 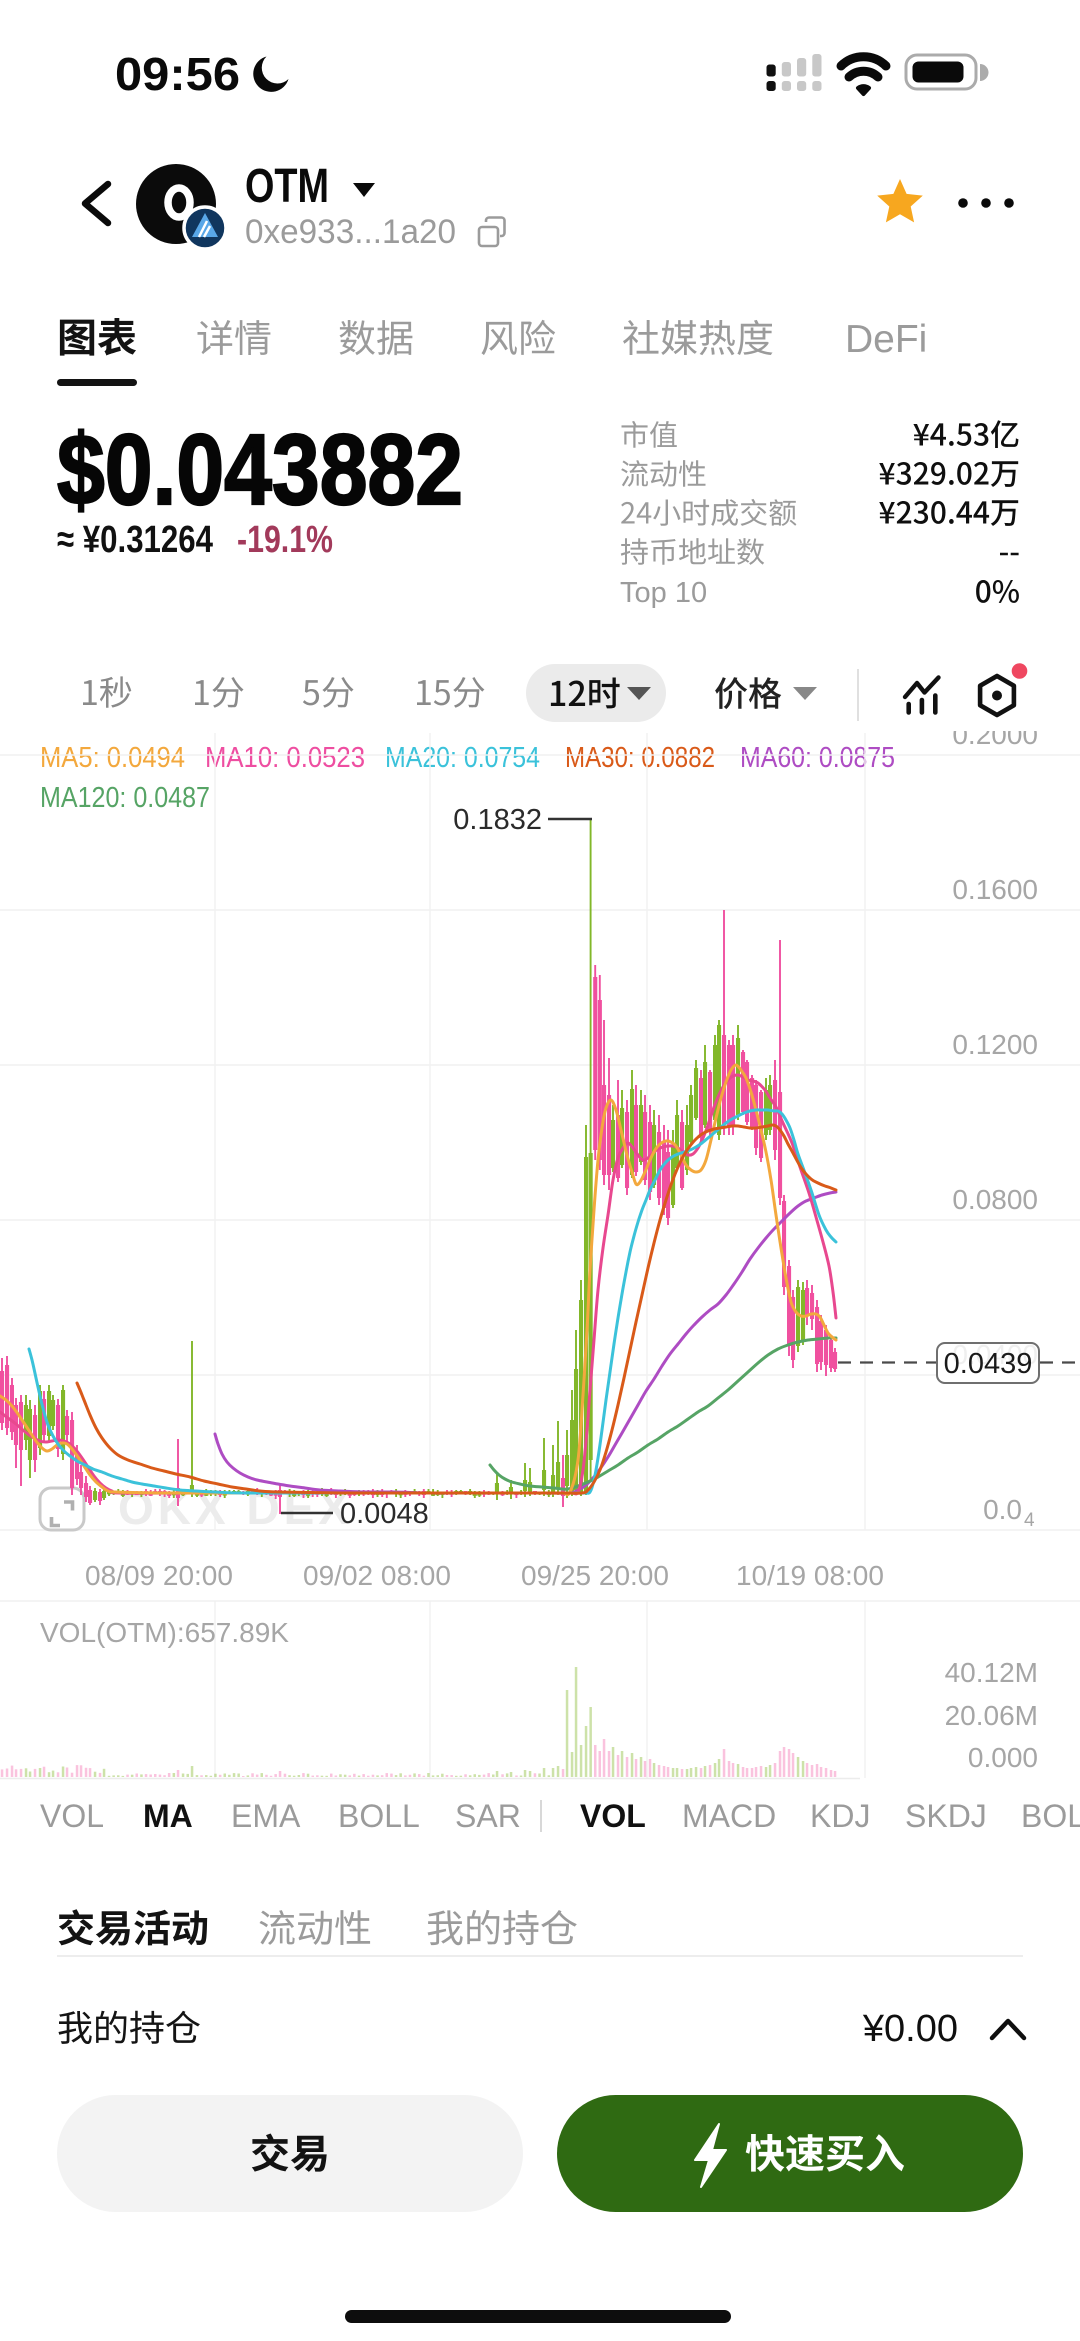 What do you see at coordinates (497, 820) in the screenshot?
I see `svg-text: 0.1832` at bounding box center [497, 820].